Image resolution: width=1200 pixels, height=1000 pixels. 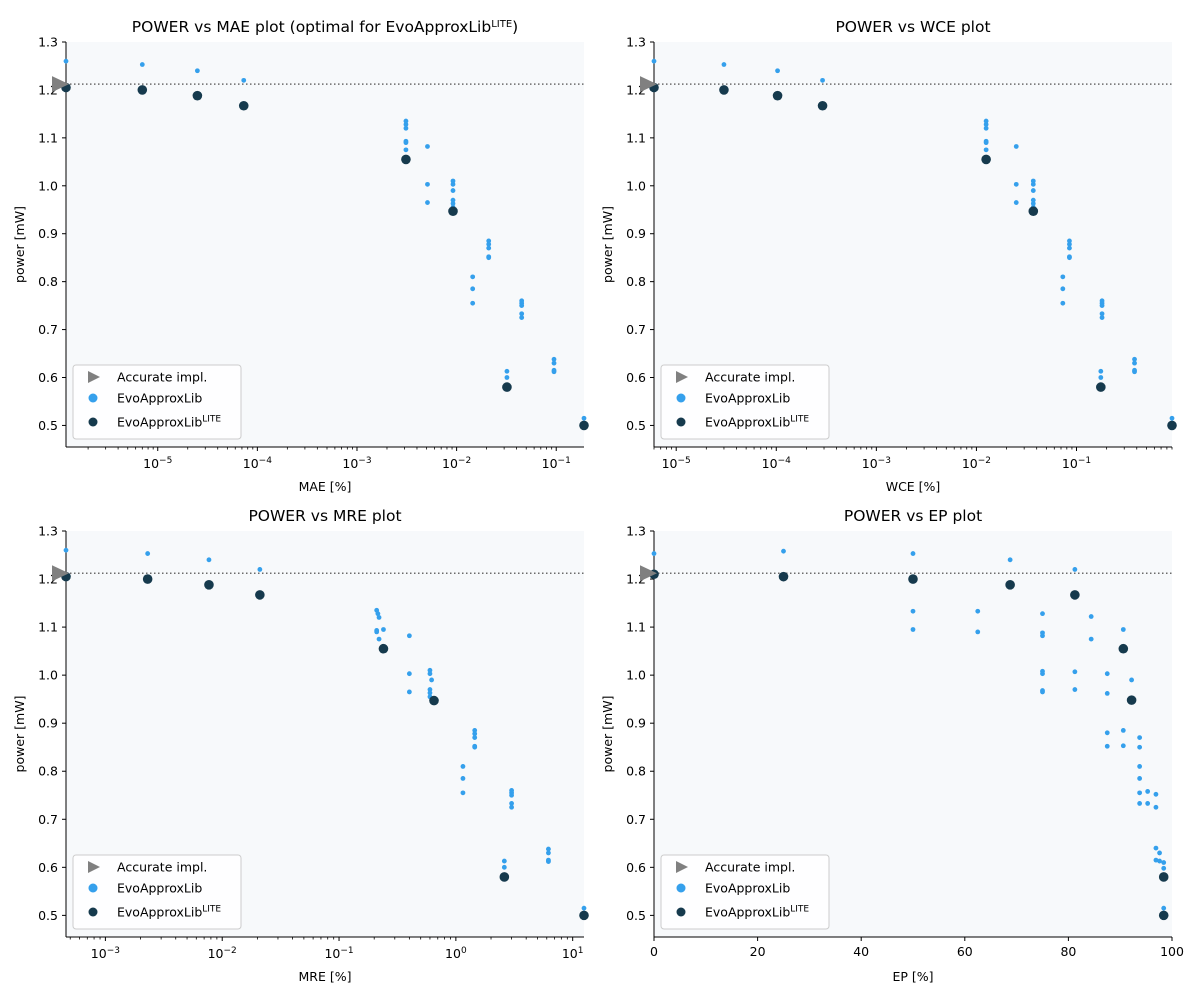 What do you see at coordinates (636, 377) in the screenshot?
I see `y-tick-label: 0.6` at bounding box center [636, 377].